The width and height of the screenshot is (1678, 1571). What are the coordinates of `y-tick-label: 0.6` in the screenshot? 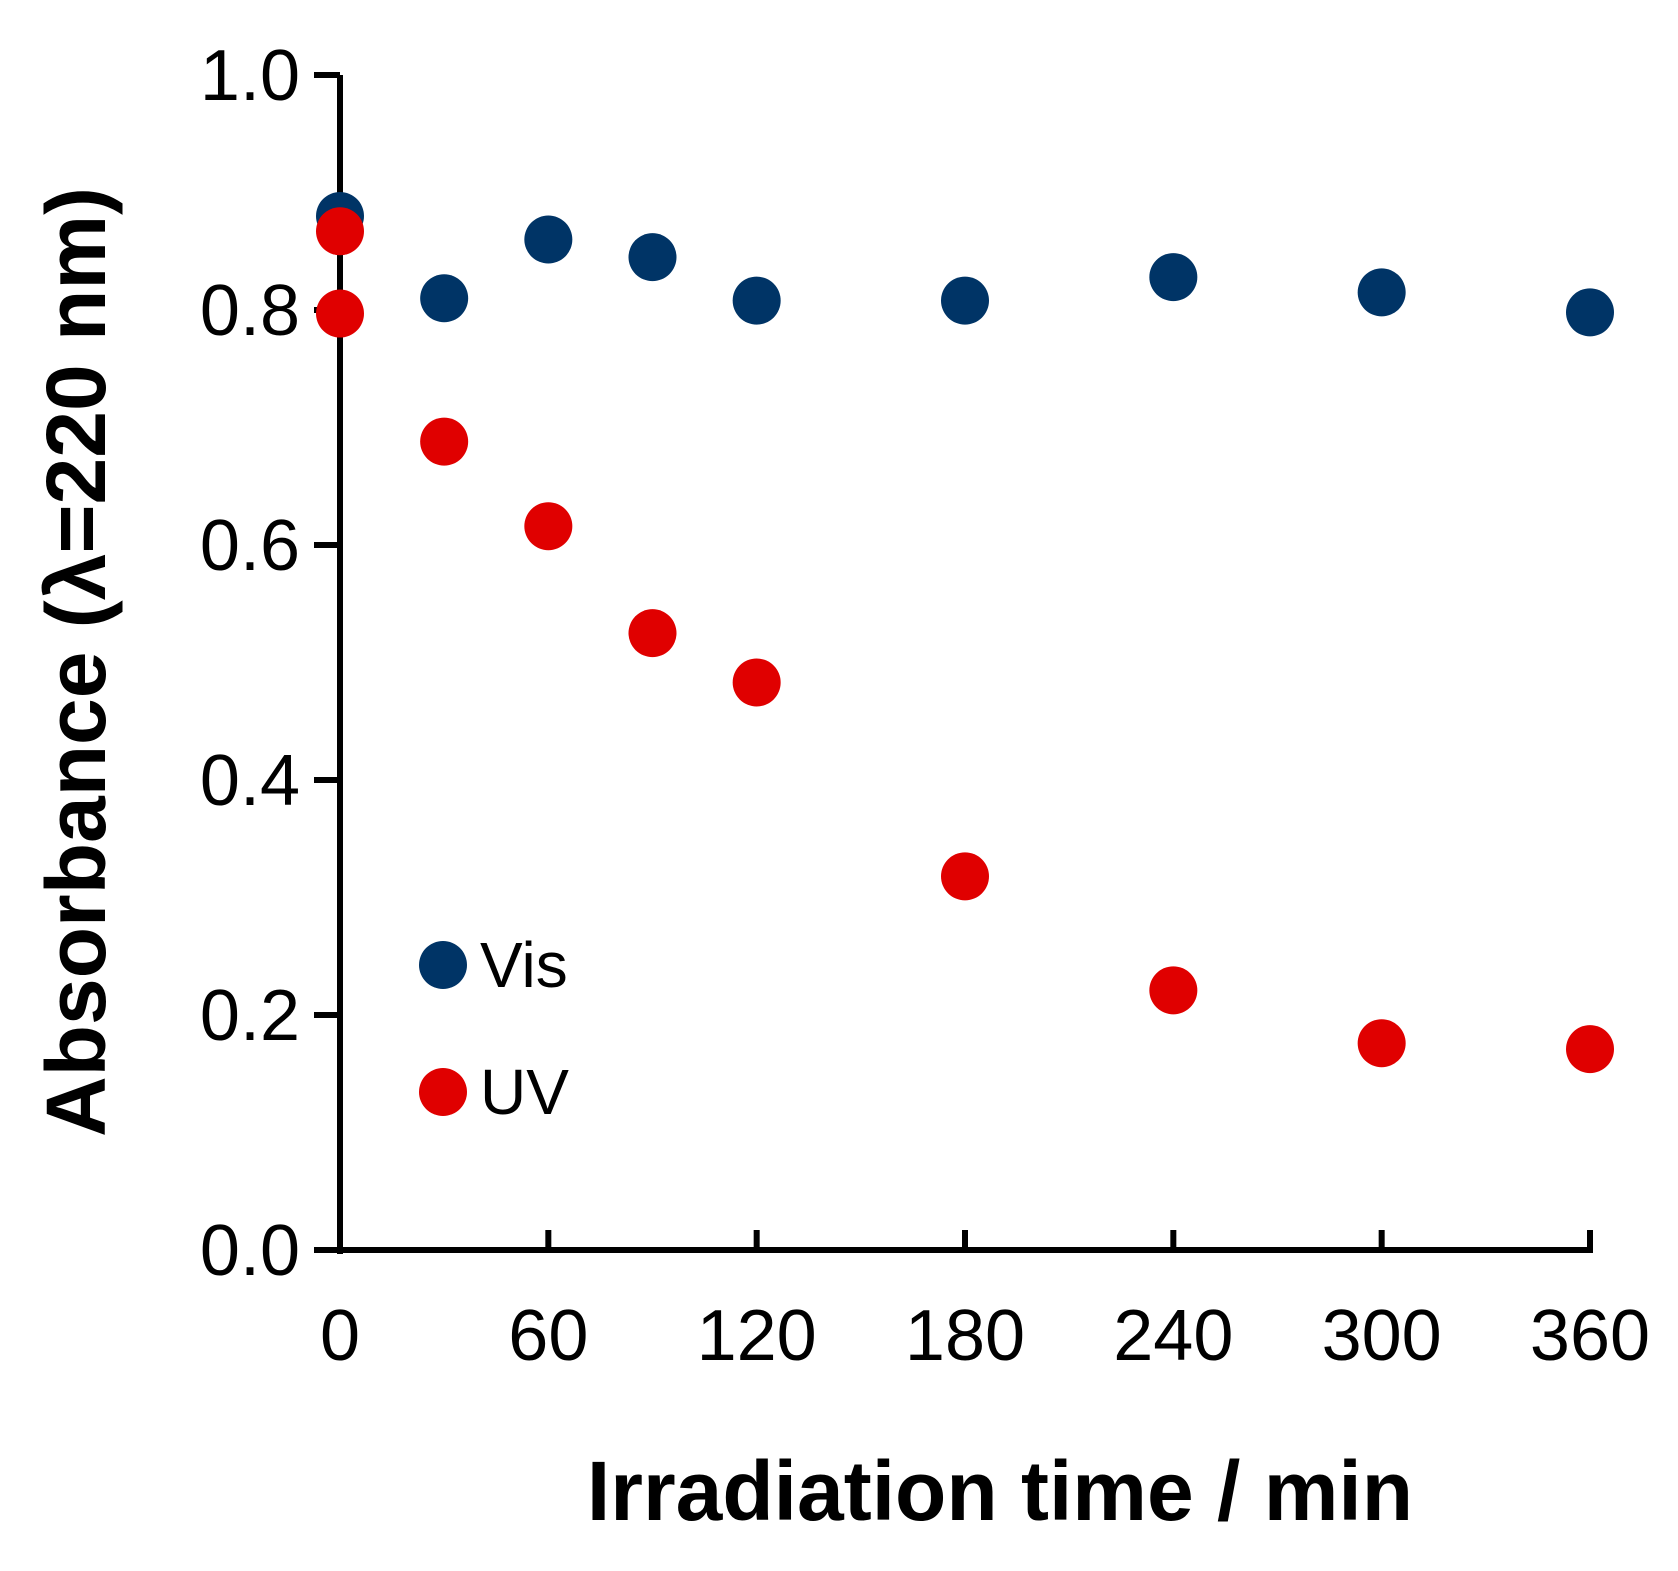 It's located at (250, 546).